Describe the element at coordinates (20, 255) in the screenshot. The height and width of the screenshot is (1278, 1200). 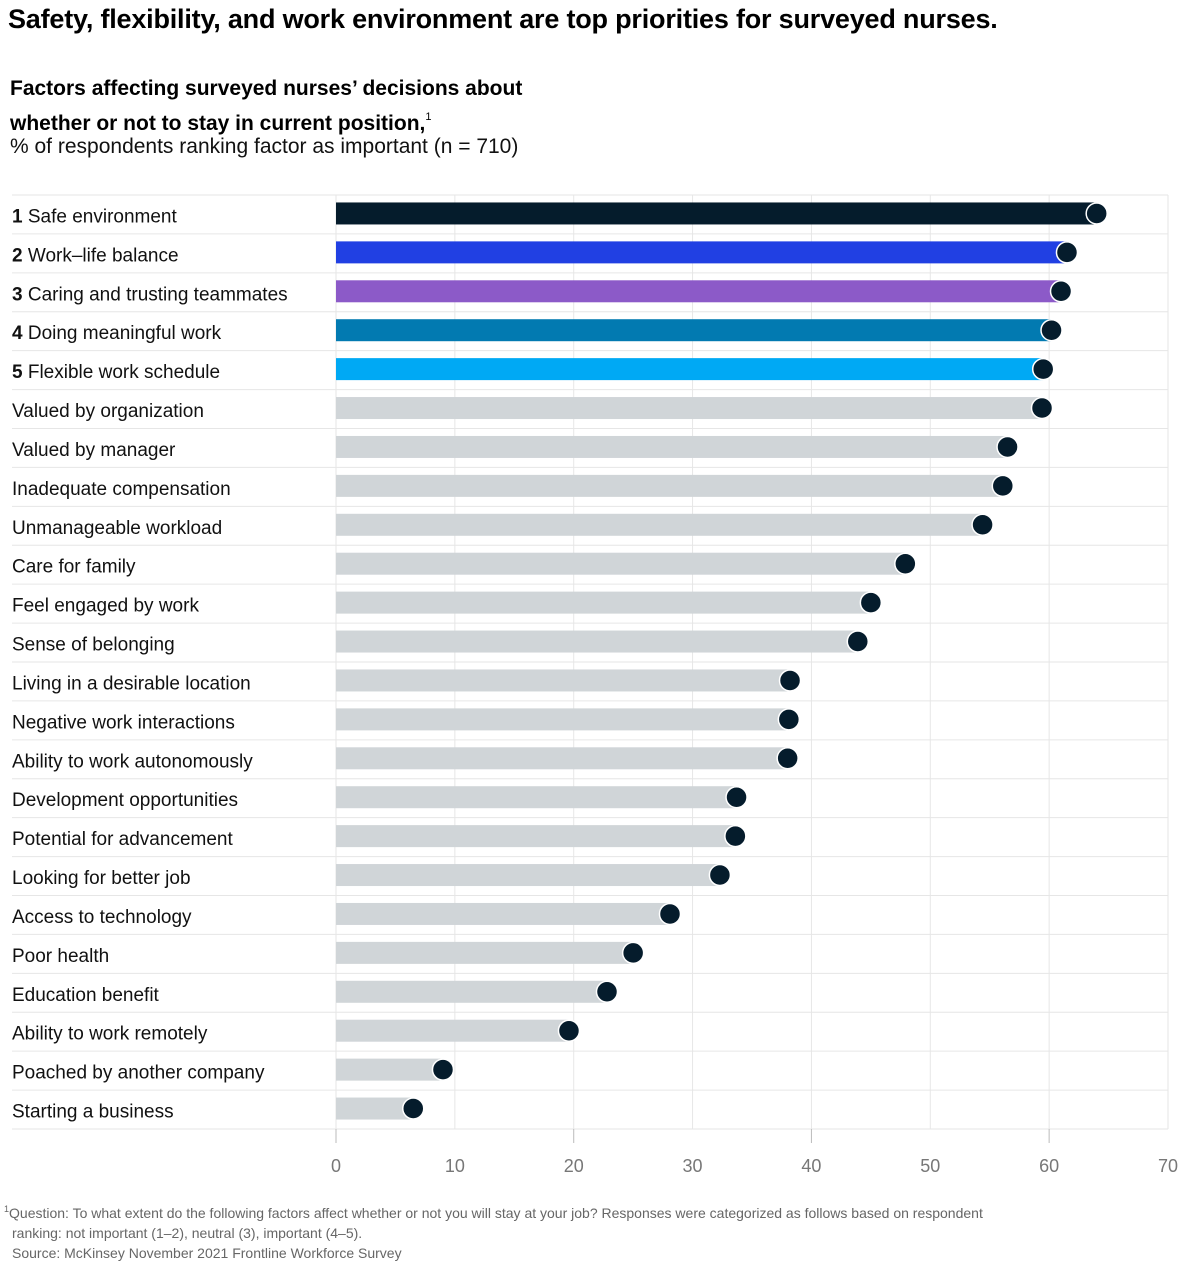
I see `rank-number: 2` at that location.